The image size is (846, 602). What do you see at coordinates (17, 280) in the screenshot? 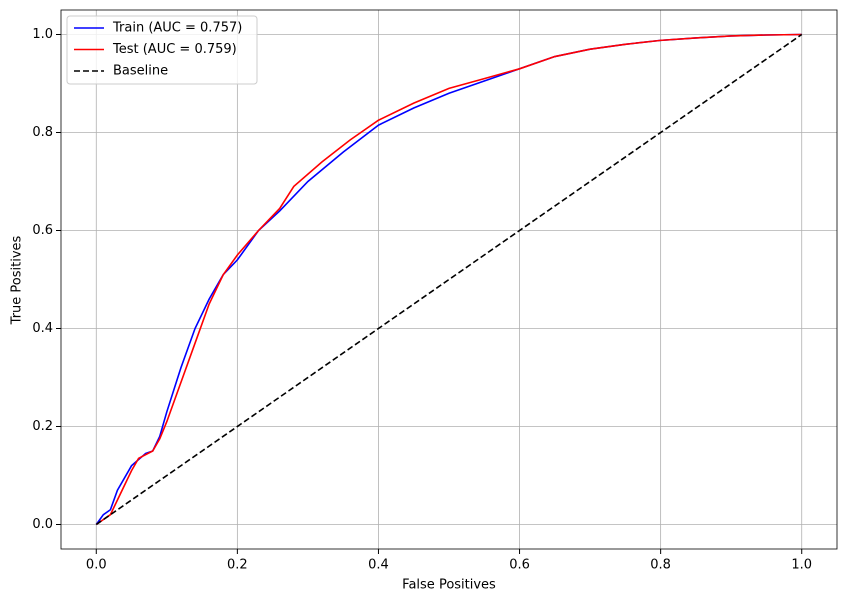
I see `y-axis-label: True Positives` at bounding box center [17, 280].